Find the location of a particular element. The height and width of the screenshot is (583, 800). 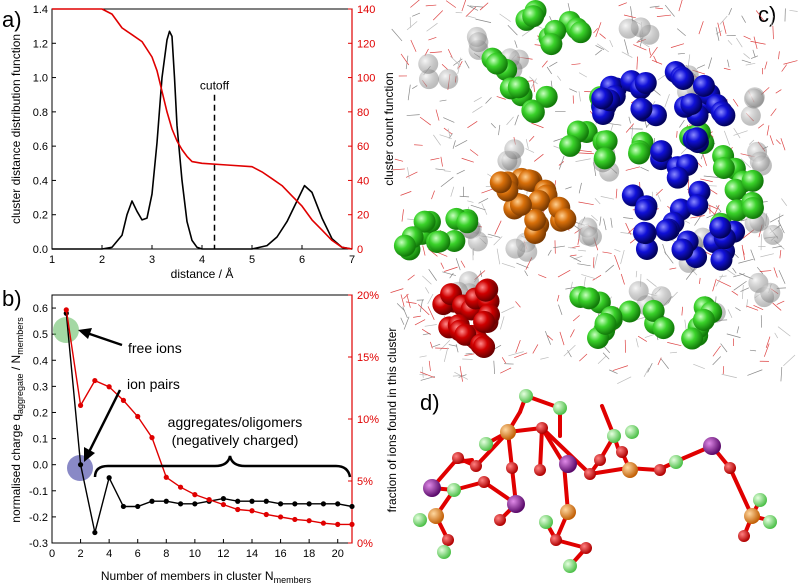

chart-b-xtick-label: 2 is located at coordinates (81, 554).